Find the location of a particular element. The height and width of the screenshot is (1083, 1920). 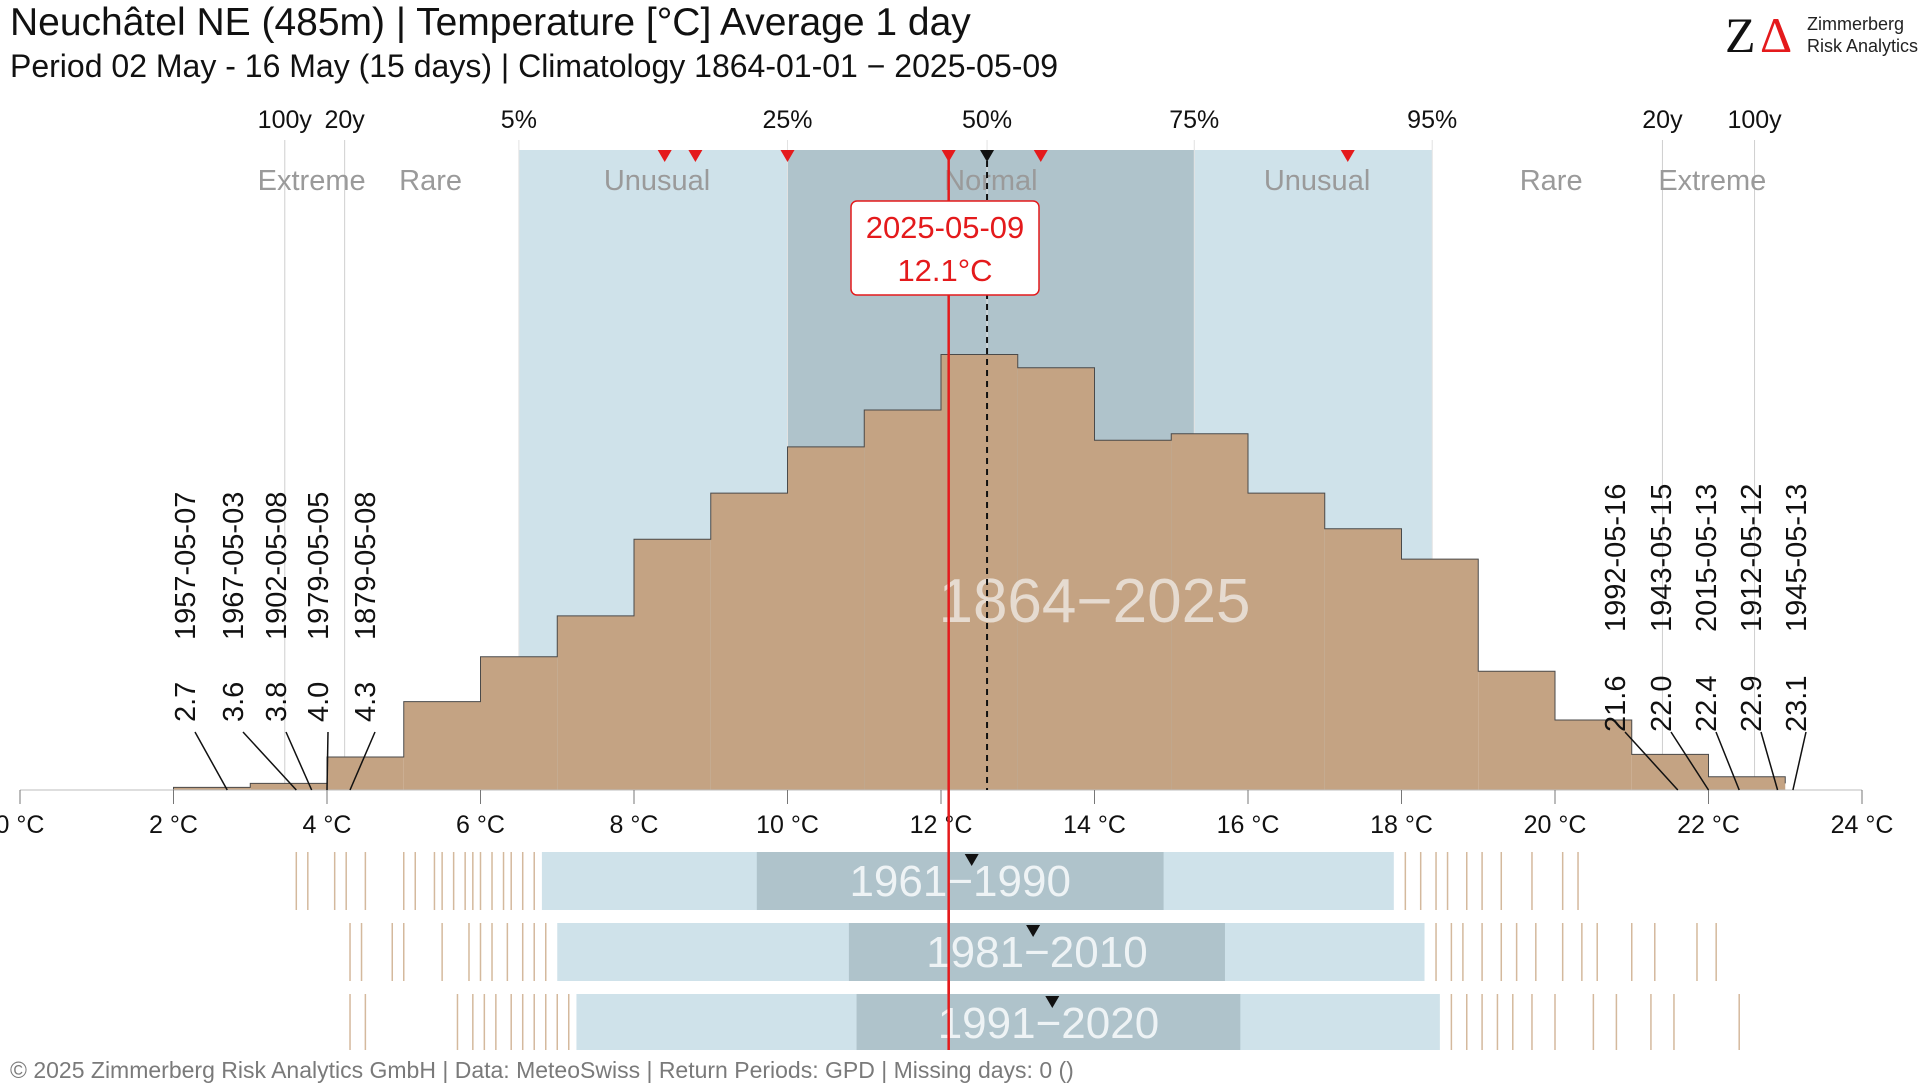

extreme-value-label: 4.0 is located at coordinates (319, 702).